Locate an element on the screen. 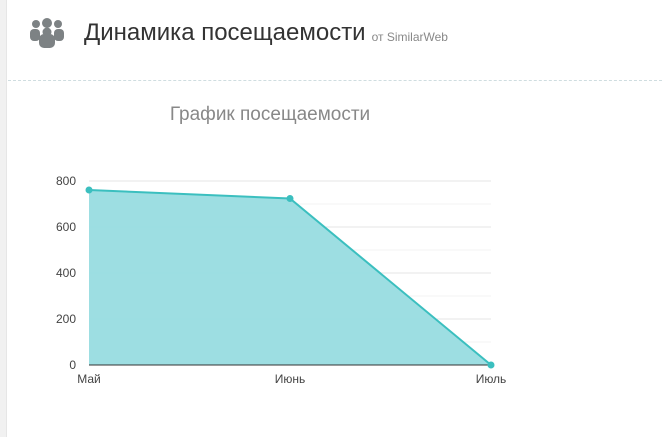 This screenshot has width=662, height=437. y-tick-label: 800 is located at coordinates (66, 181).